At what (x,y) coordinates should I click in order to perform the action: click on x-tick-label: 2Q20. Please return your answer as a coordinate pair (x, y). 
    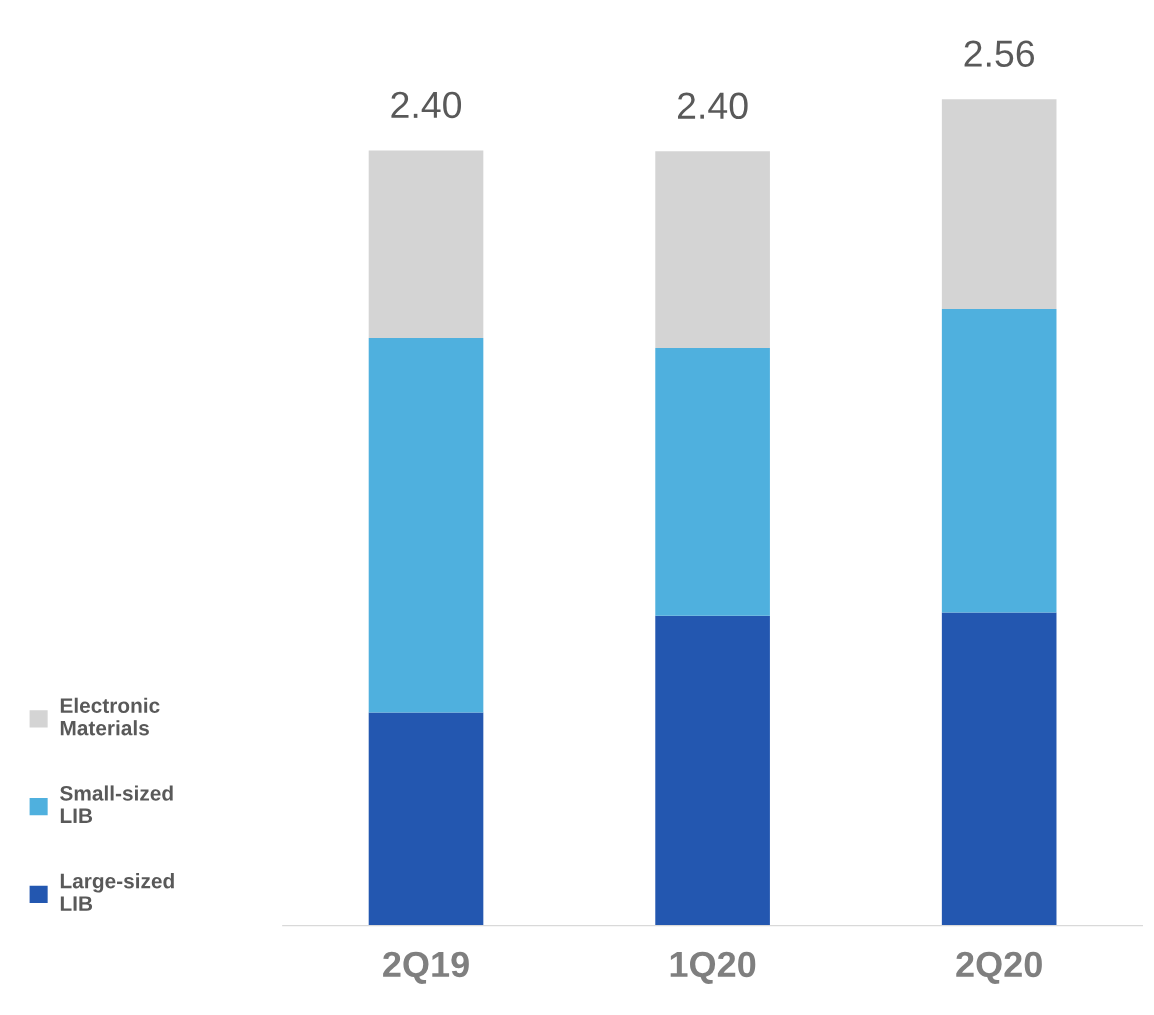
    Looking at the image, I should click on (999, 967).